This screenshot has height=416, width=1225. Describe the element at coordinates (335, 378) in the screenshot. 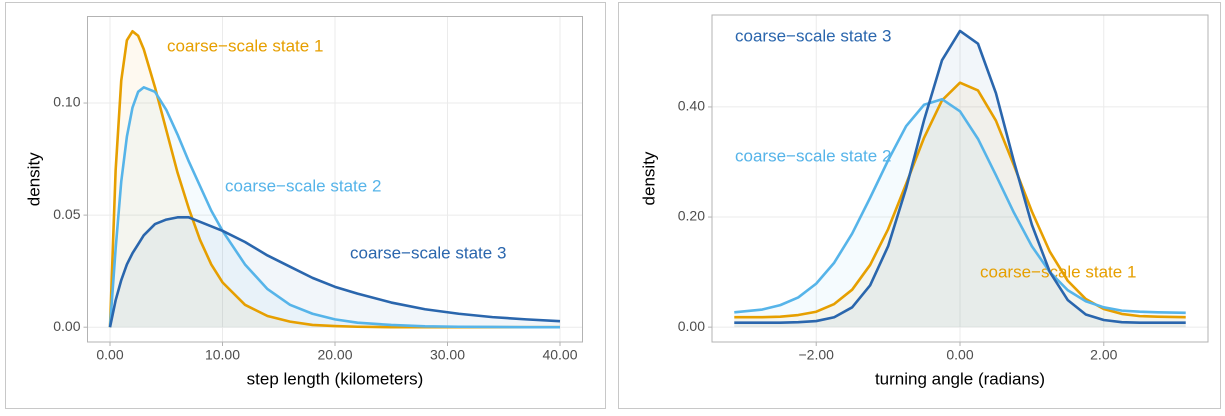

I see `x-axis-title: step length (kilometers)` at that location.